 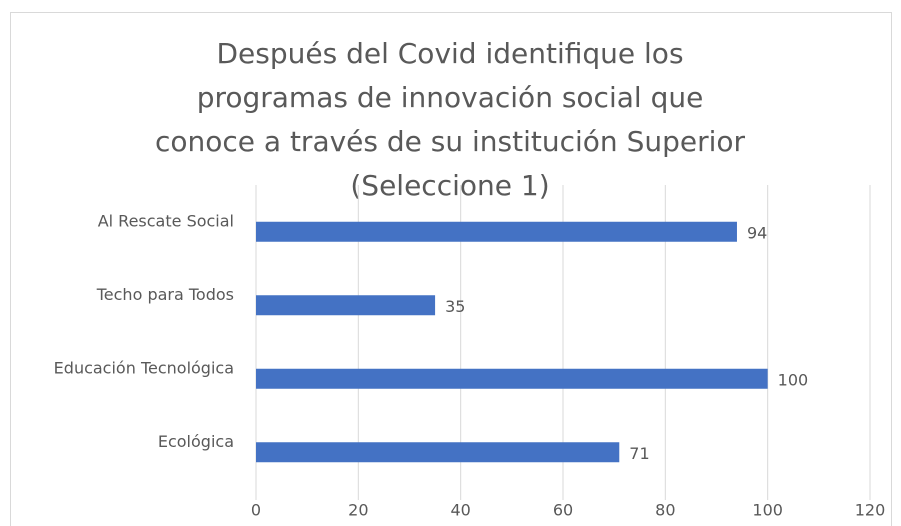 What do you see at coordinates (358, 510) in the screenshot?
I see `x-tick-label: 20` at bounding box center [358, 510].